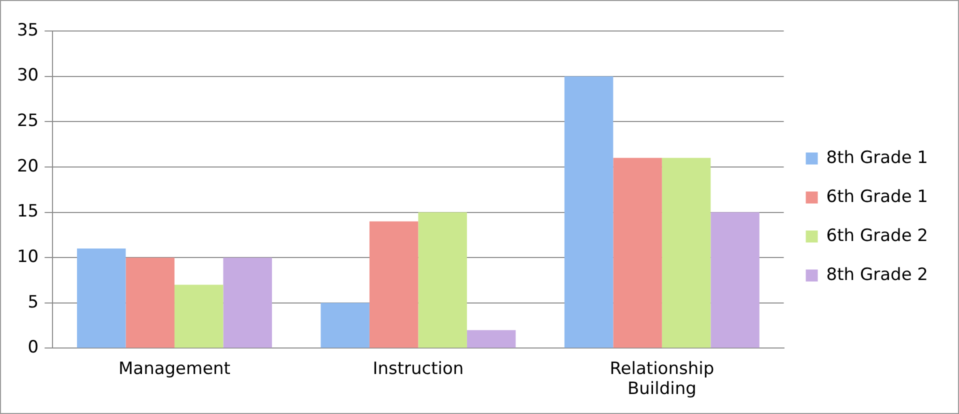 The height and width of the screenshot is (414, 959). I want to click on legend-label: 6th Grade 1, so click(877, 196).